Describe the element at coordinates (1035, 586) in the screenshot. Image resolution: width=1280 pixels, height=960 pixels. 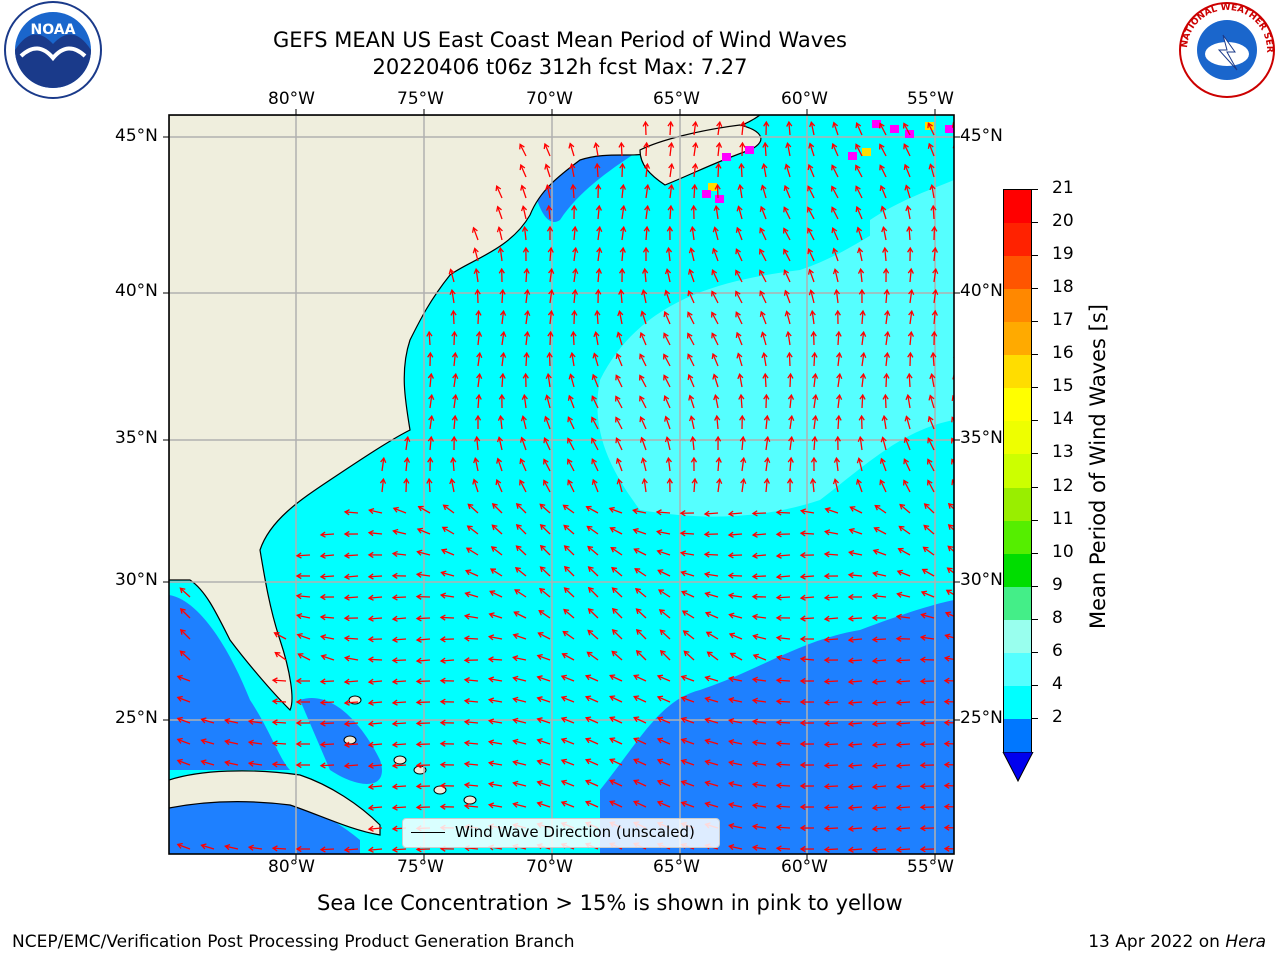
I see `colorbar-tick-mark` at that location.